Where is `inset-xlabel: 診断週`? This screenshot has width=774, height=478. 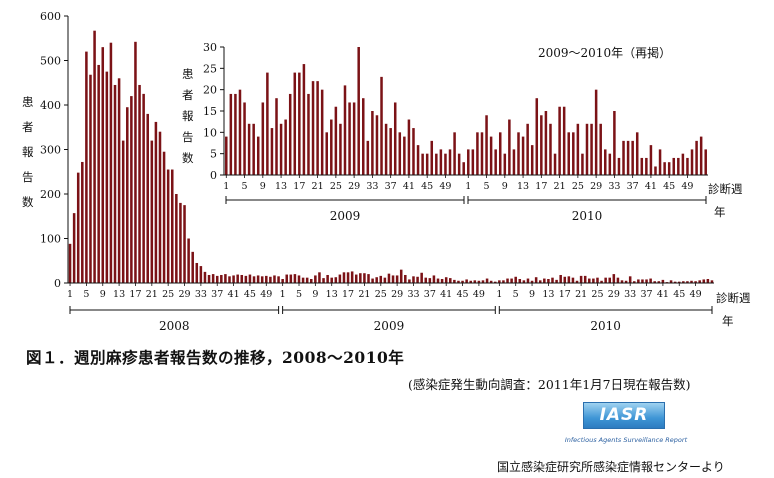 inset-xlabel: 診断週 is located at coordinates (725, 189).